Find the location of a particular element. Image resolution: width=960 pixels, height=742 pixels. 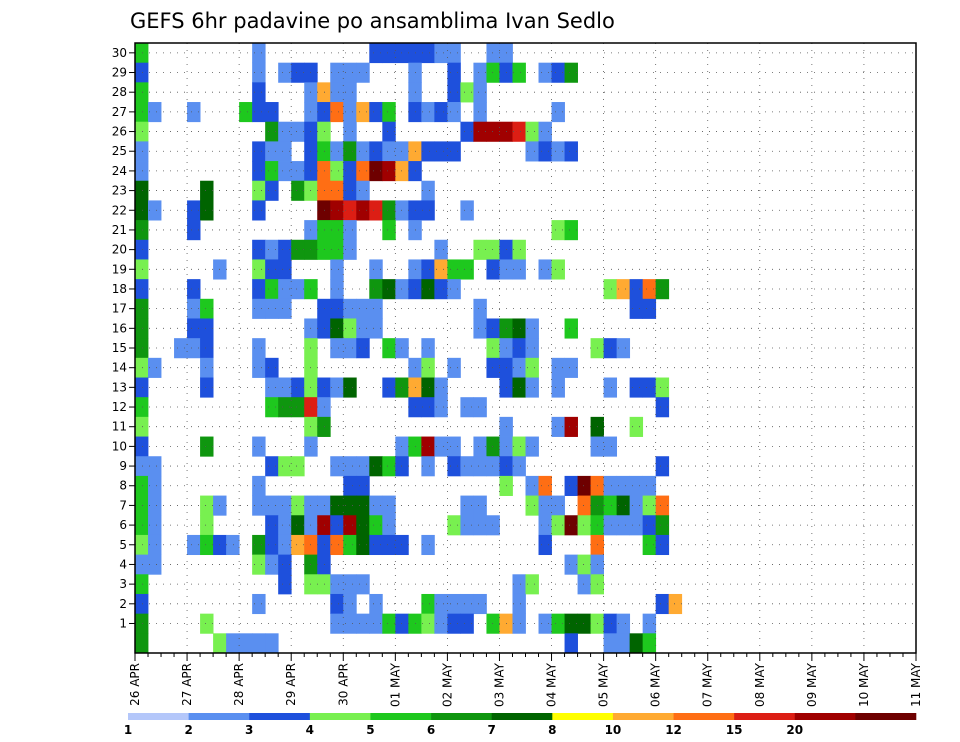

y-tick-label: 5 is located at coordinates (123, 545).